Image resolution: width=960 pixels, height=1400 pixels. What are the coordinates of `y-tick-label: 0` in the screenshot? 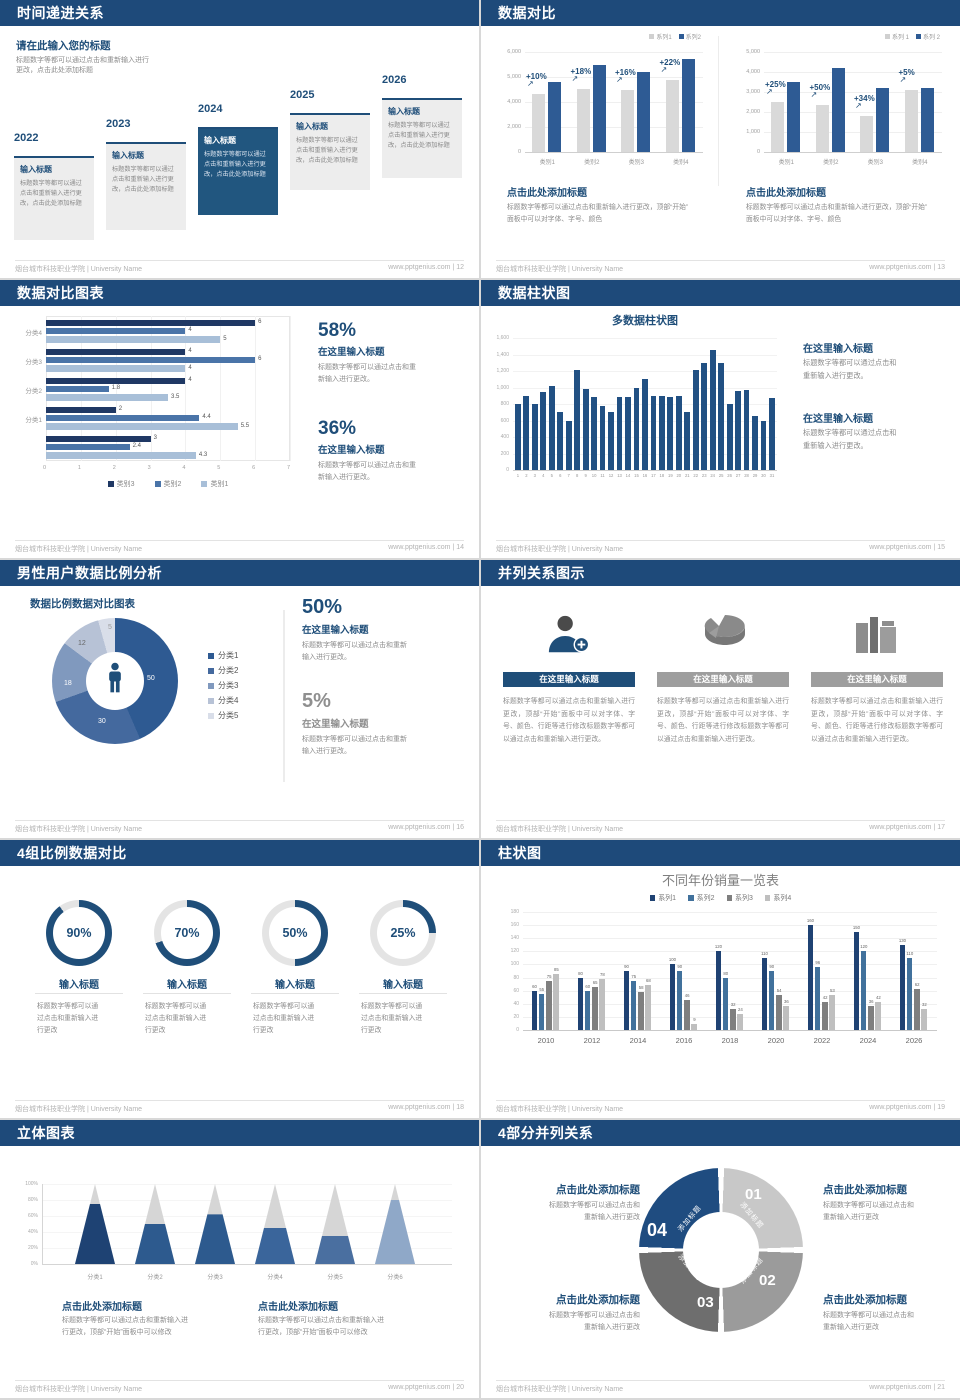 It's located at (519, 152).